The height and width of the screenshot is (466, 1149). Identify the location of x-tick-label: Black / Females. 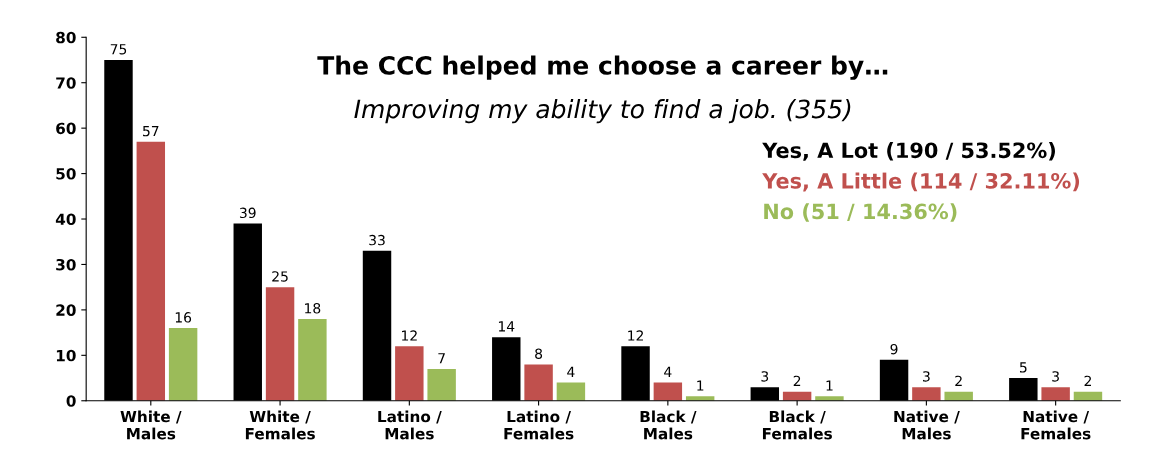
(797, 425).